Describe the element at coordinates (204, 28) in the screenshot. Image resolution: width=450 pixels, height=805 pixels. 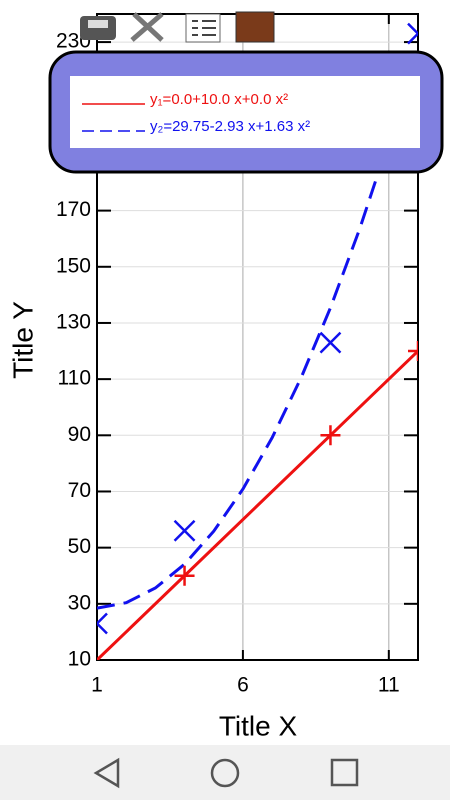
I see `legend-icon-lines` at that location.